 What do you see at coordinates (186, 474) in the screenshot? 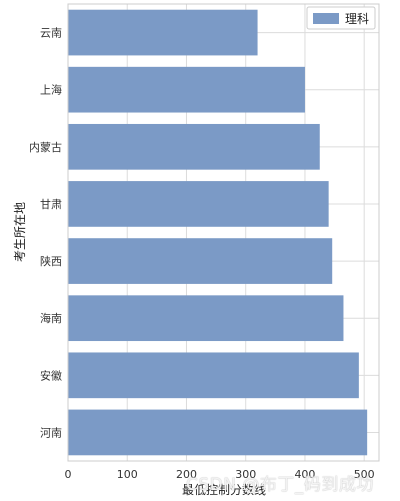
I see `x-tick-label: 200` at bounding box center [186, 474].